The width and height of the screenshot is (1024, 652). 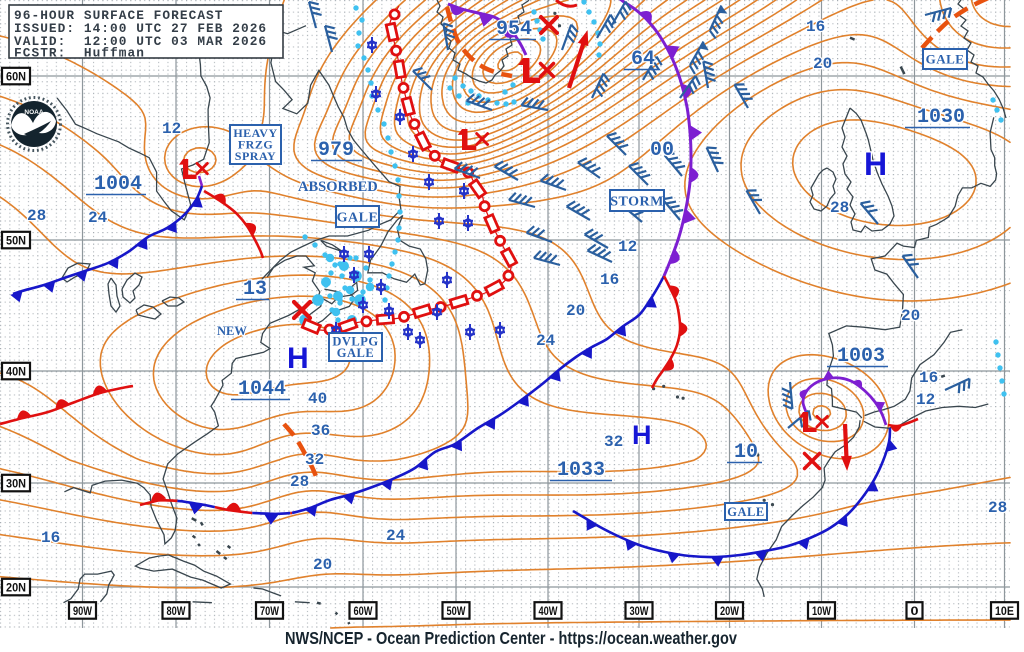 I want to click on svg-text: 1004, so click(x=118, y=184).